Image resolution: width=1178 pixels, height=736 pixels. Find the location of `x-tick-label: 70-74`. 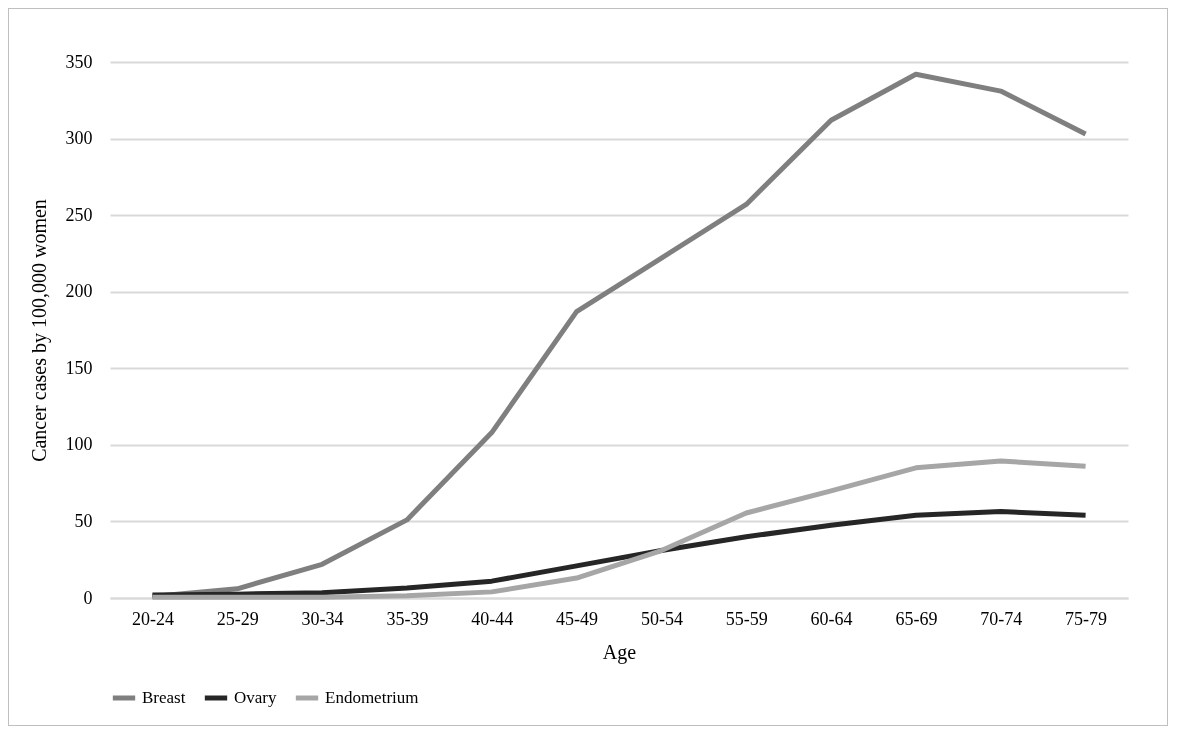

x-tick-label: 70-74 is located at coordinates (1001, 618).